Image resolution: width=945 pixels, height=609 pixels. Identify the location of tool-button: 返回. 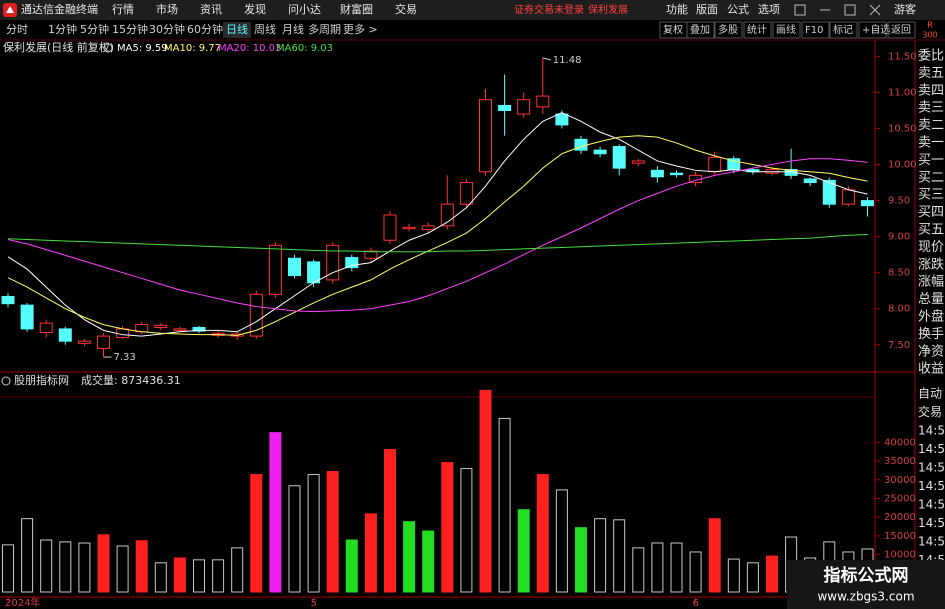
(901, 30).